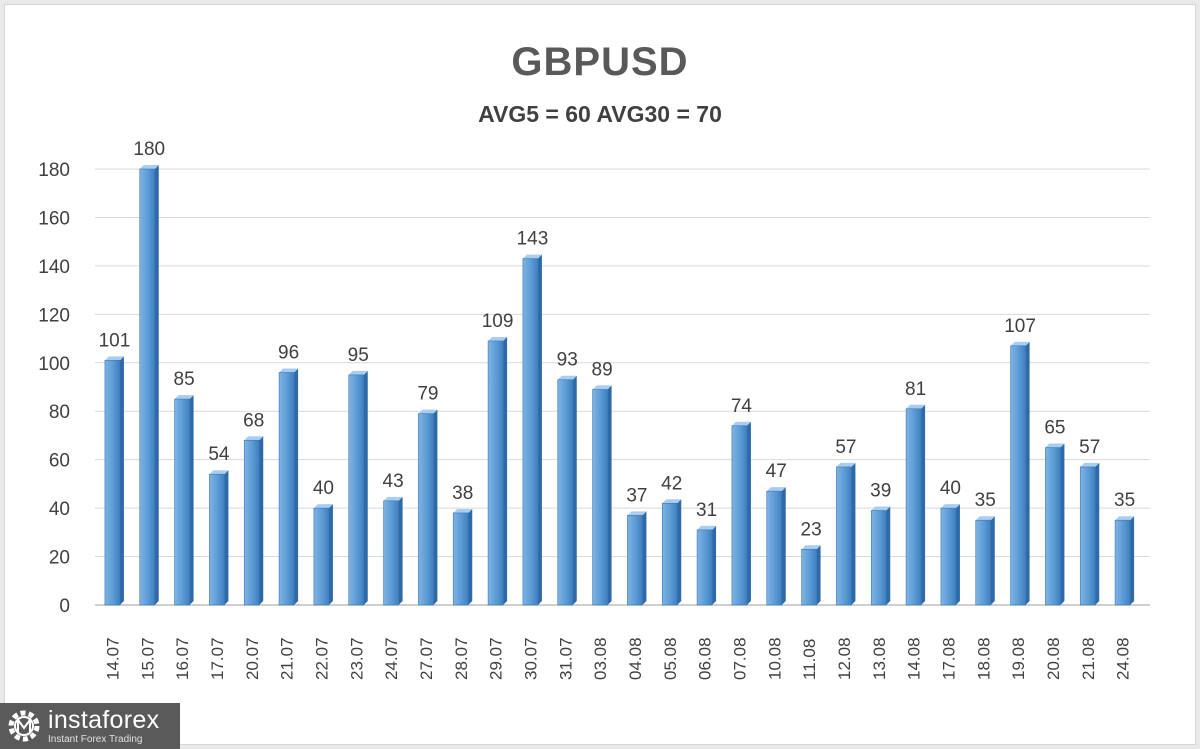 Image resolution: width=1200 pixels, height=749 pixels. I want to click on x-tick-label: 22.07, so click(321, 658).